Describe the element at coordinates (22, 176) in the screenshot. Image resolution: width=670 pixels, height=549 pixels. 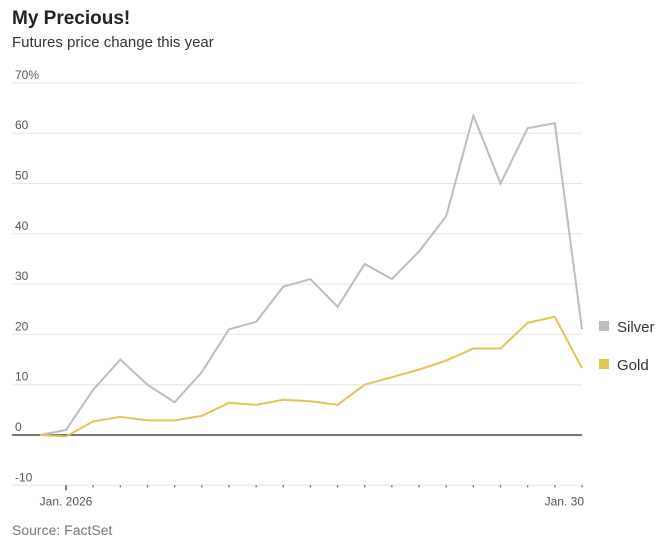
I see `y-tick-label: 50` at that location.